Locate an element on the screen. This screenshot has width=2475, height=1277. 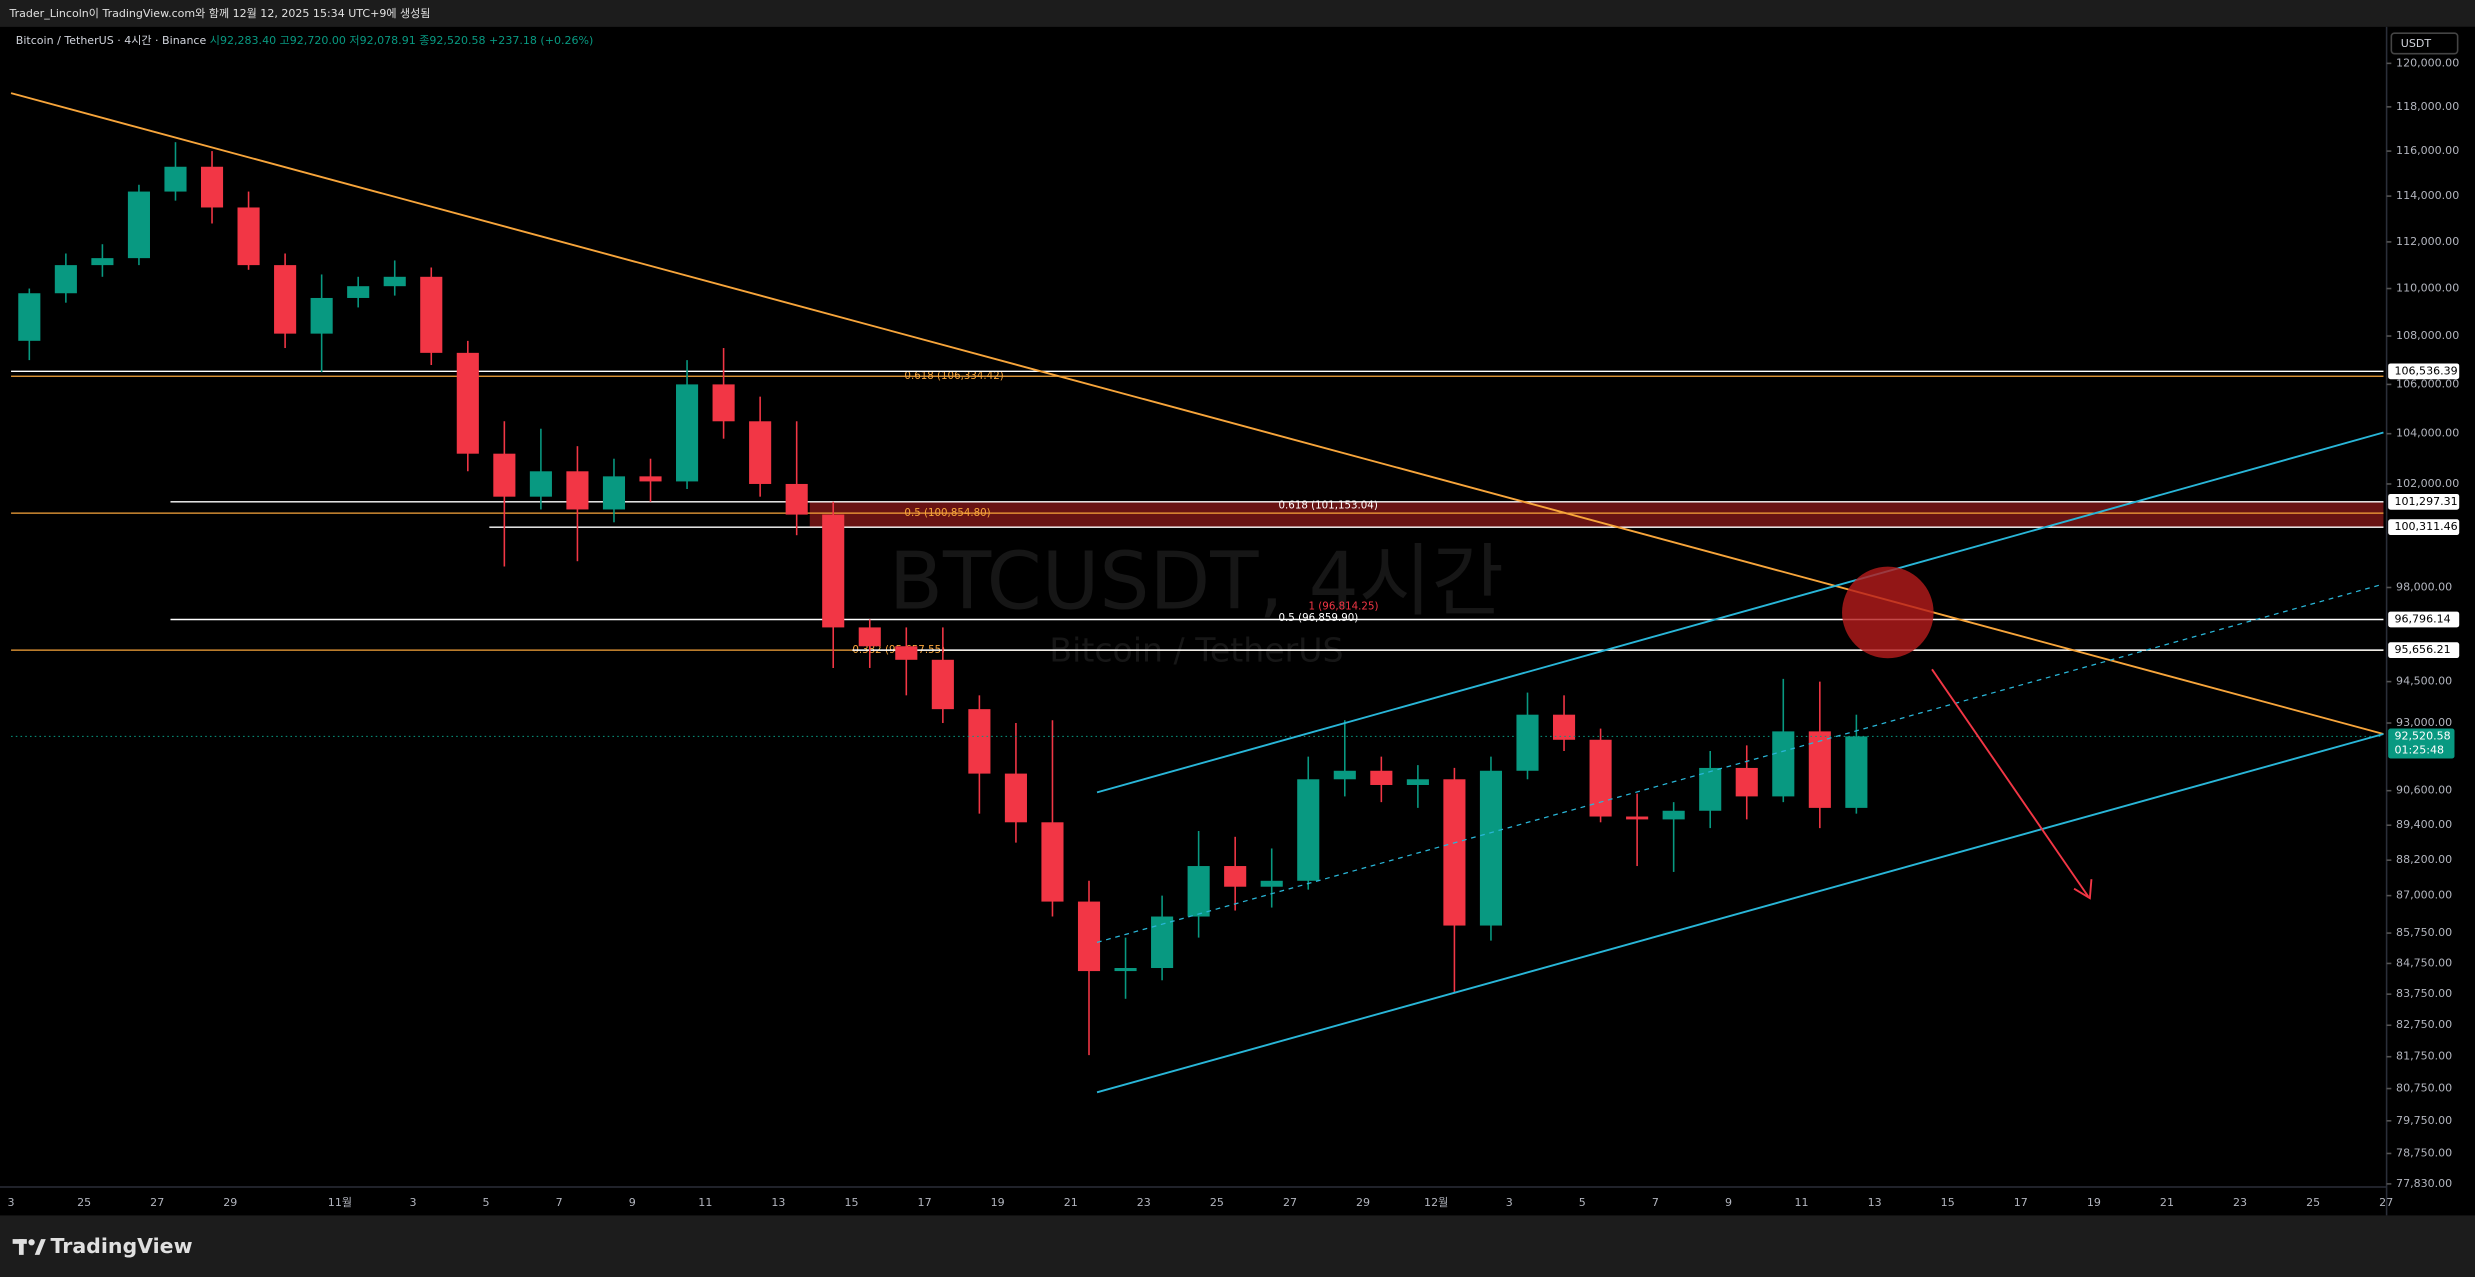
low: 저92,078.91 is located at coordinates (382, 40).